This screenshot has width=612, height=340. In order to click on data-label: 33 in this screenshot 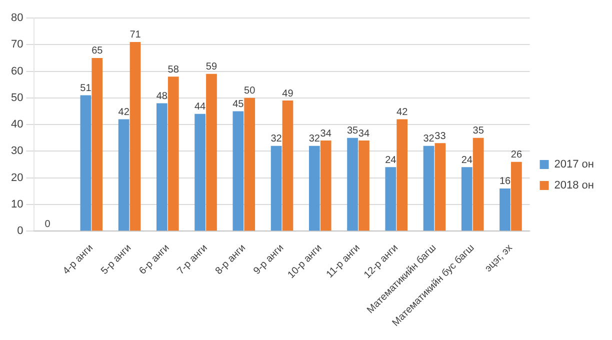, I will do `click(440, 136)`.